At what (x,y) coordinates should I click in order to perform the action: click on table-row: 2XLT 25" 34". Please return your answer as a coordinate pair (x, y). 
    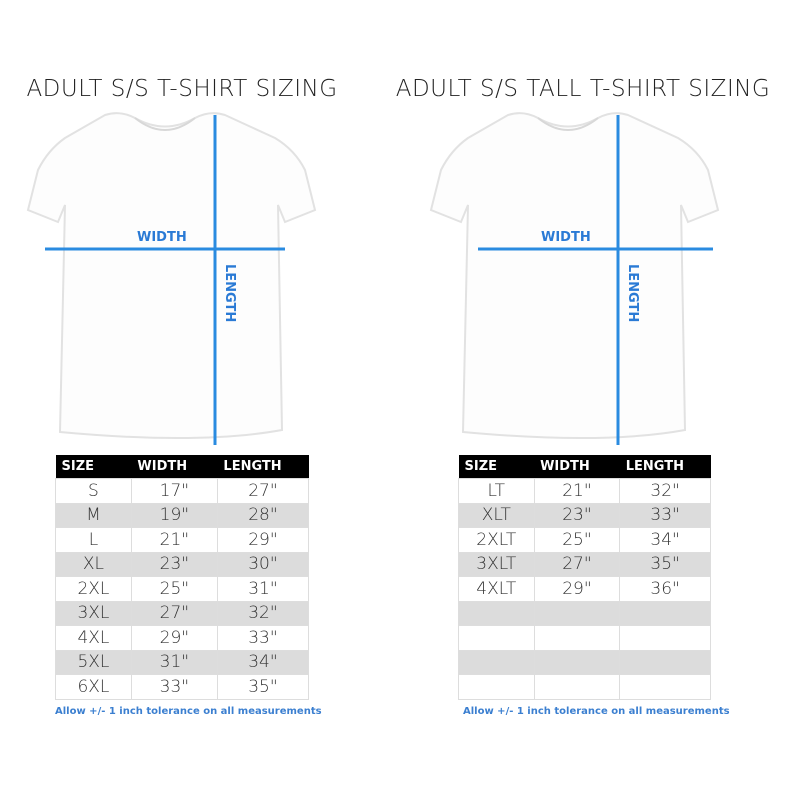
    Looking at the image, I should click on (584, 540).